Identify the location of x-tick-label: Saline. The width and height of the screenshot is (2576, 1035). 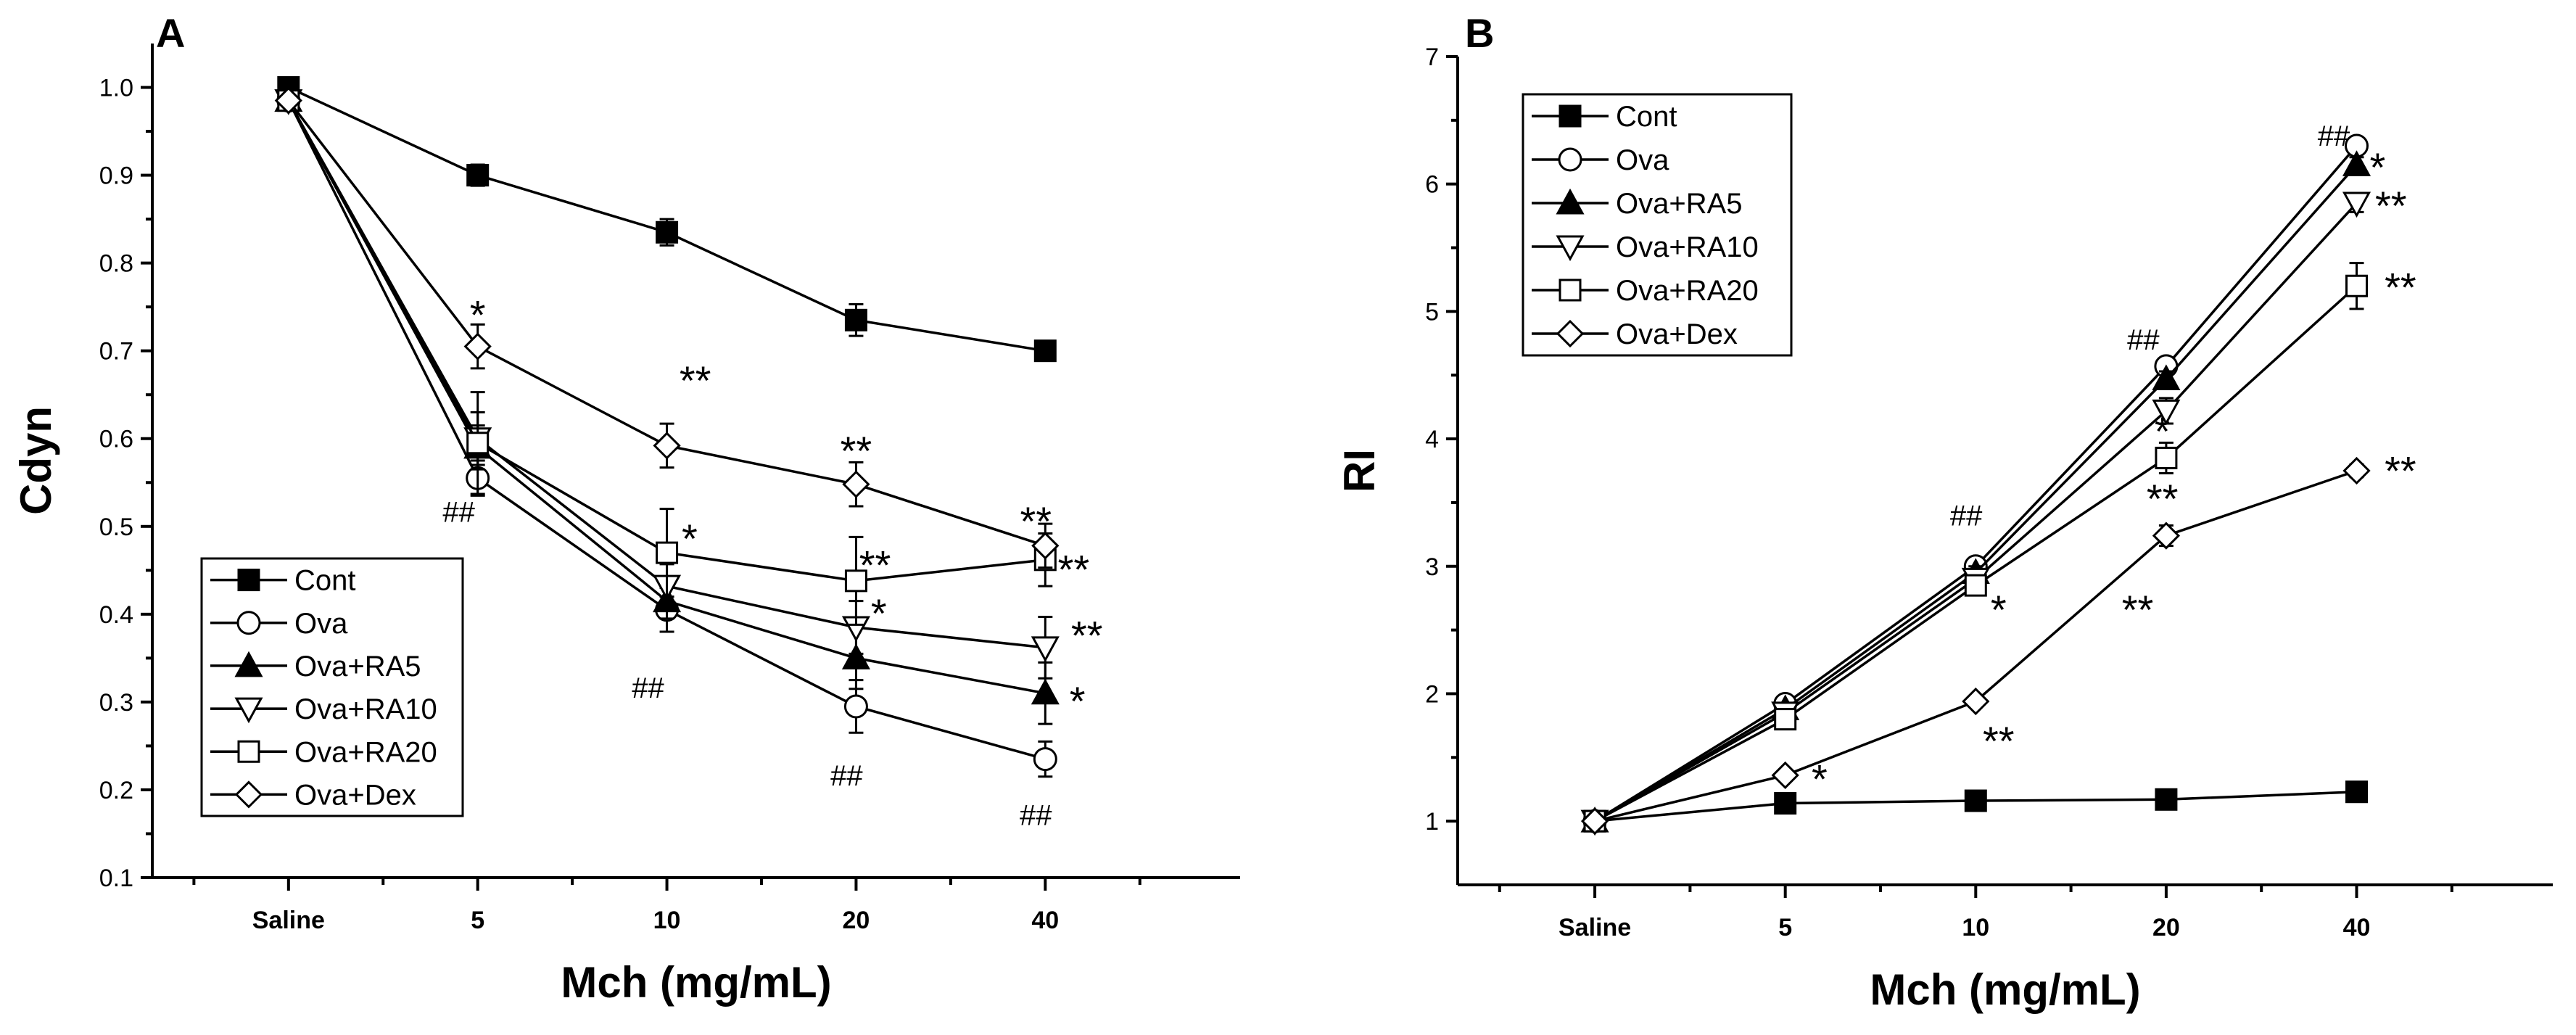
(288, 920).